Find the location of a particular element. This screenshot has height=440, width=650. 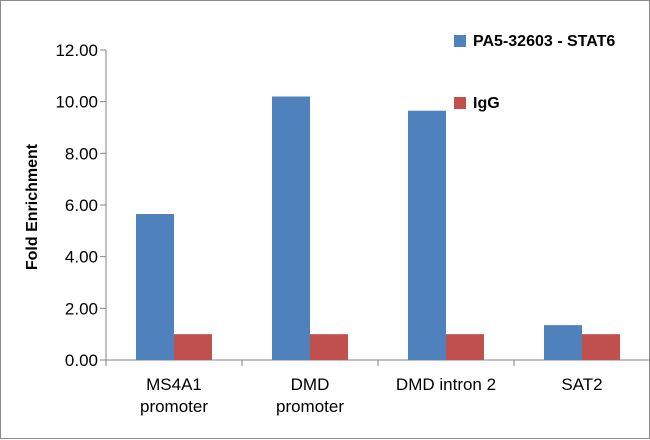

y-tick-labels: 0.00 2.00 4.00 6.00 8.00 10.00 12.00 is located at coordinates (76, 205).